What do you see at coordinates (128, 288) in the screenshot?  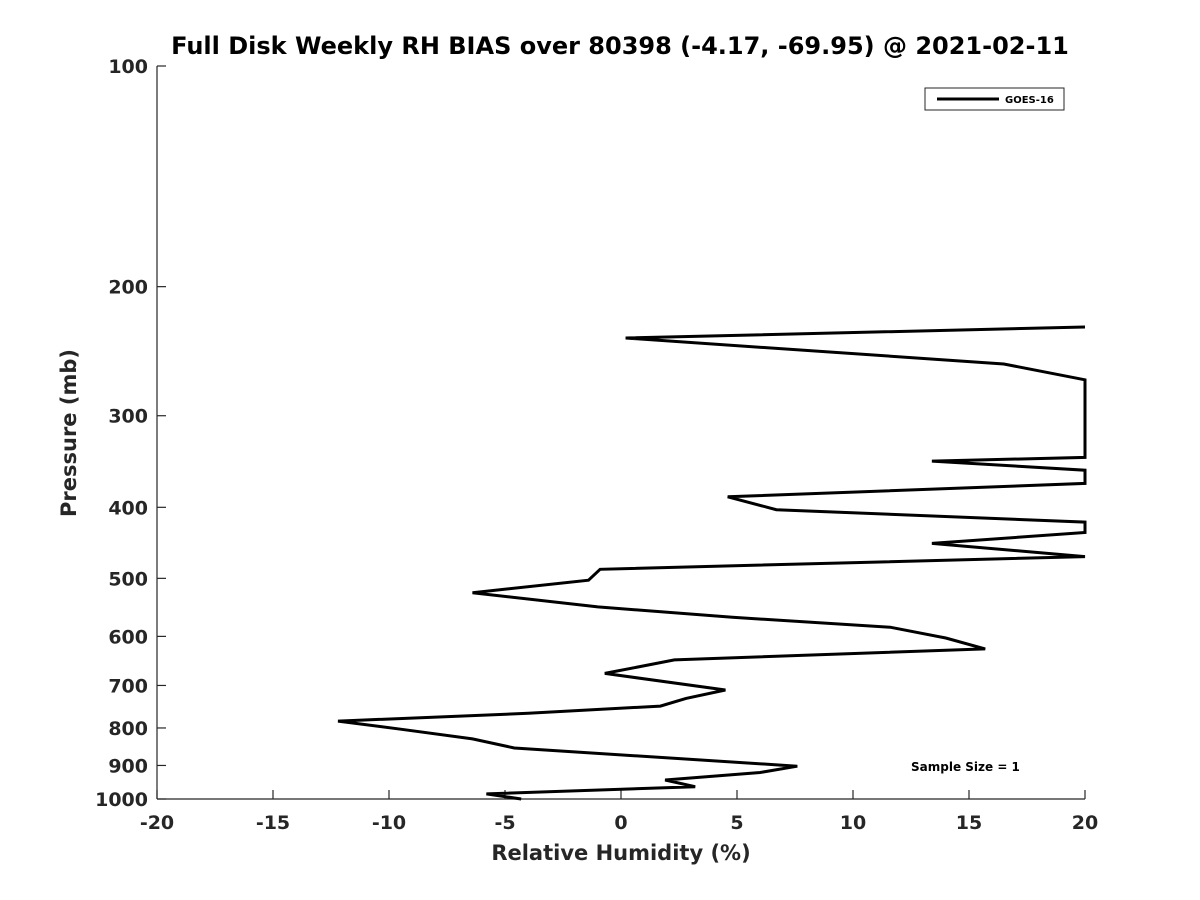 I see `y-tick-label: 200` at bounding box center [128, 288].